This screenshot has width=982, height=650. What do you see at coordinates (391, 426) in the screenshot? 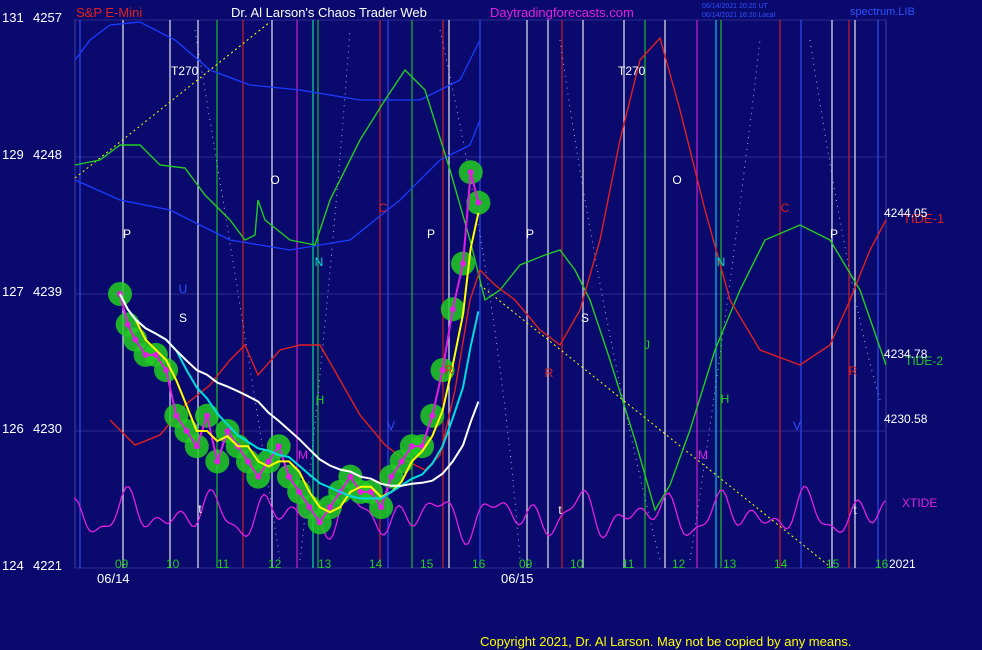
I see `cycle-marker: V` at bounding box center [391, 426].